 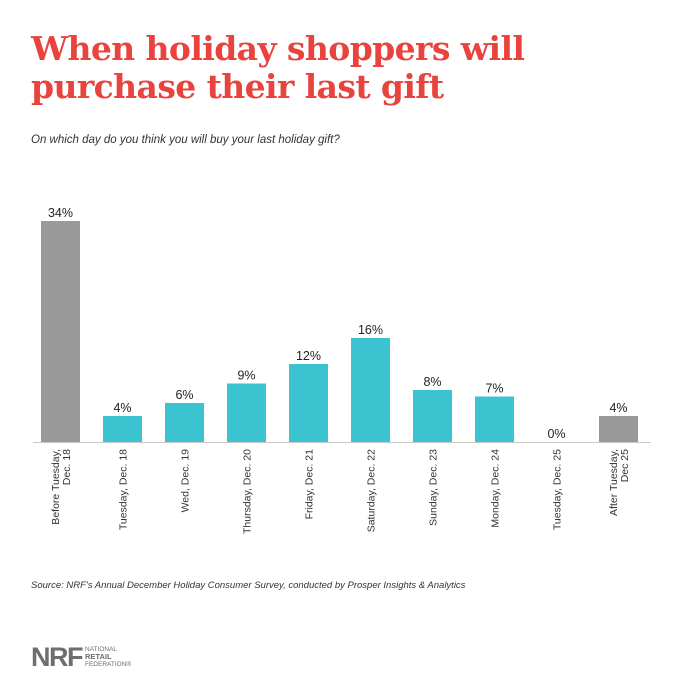 What do you see at coordinates (98, 657) in the screenshot?
I see `logo-line-2: Retail` at bounding box center [98, 657].